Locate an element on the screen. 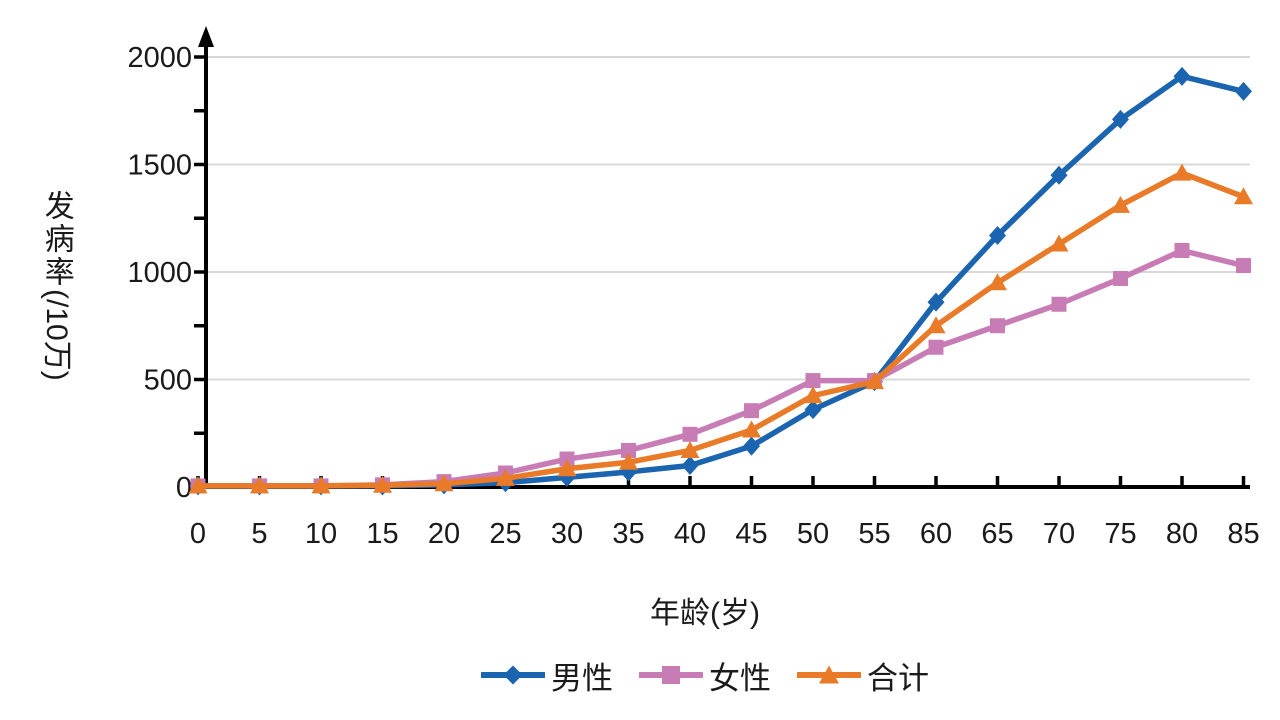 This screenshot has width=1280, height=720. y-axis-title-unit: (/10万) is located at coordinates (56, 335).